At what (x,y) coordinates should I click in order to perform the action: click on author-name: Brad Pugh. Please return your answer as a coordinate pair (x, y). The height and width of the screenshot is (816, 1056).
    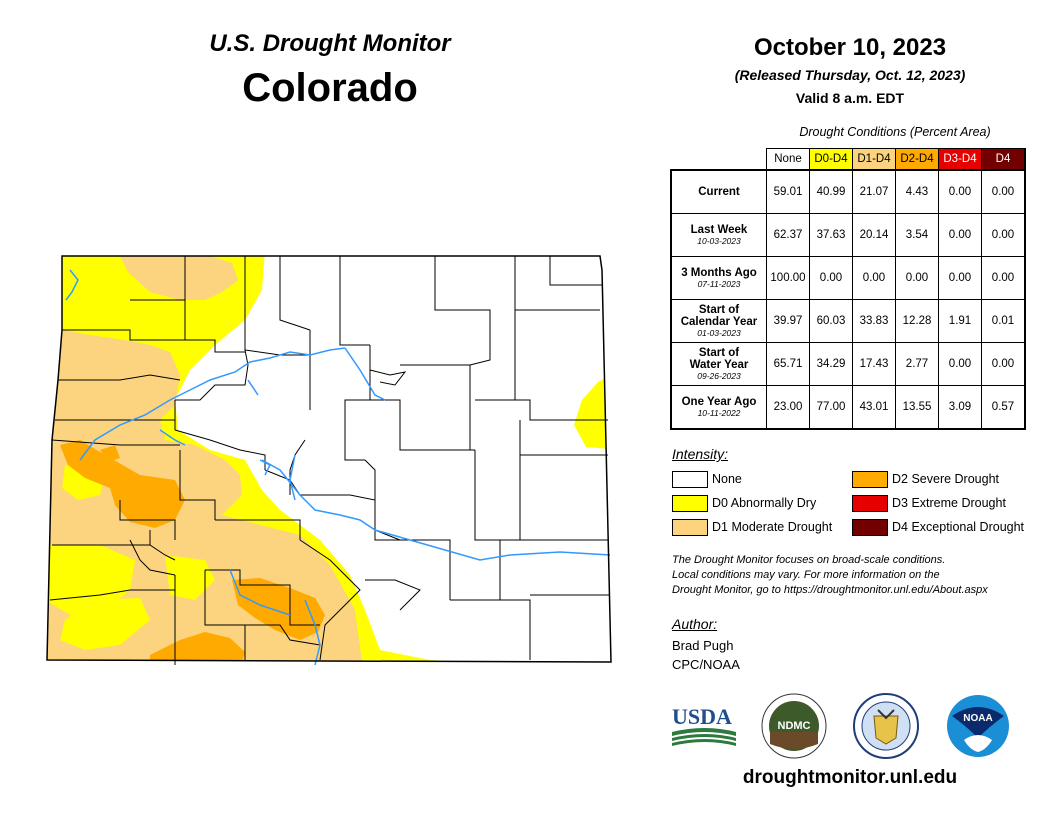
    Looking at the image, I should click on (703, 645).